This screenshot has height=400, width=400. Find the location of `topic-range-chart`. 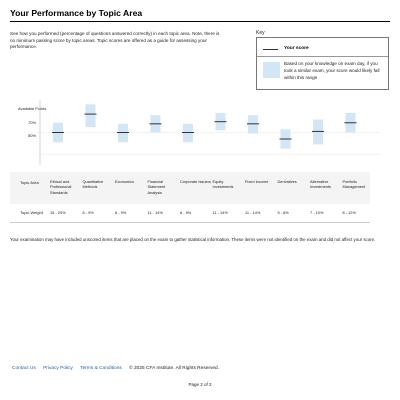

topic-range-chart is located at coordinates (208, 132).